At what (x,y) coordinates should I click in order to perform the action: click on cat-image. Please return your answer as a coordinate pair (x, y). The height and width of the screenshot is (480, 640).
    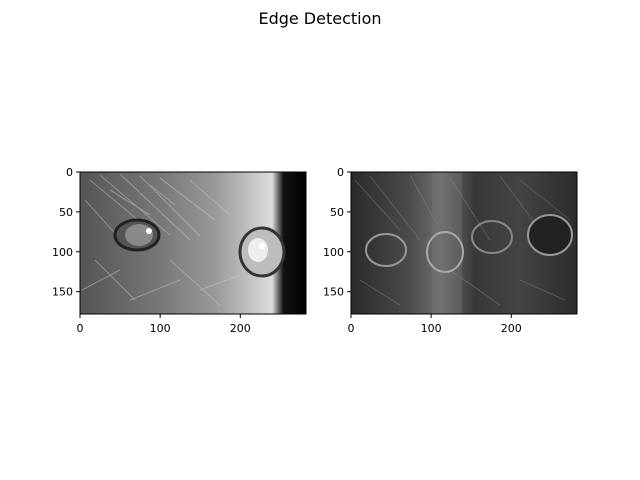
    Looking at the image, I should click on (193, 243).